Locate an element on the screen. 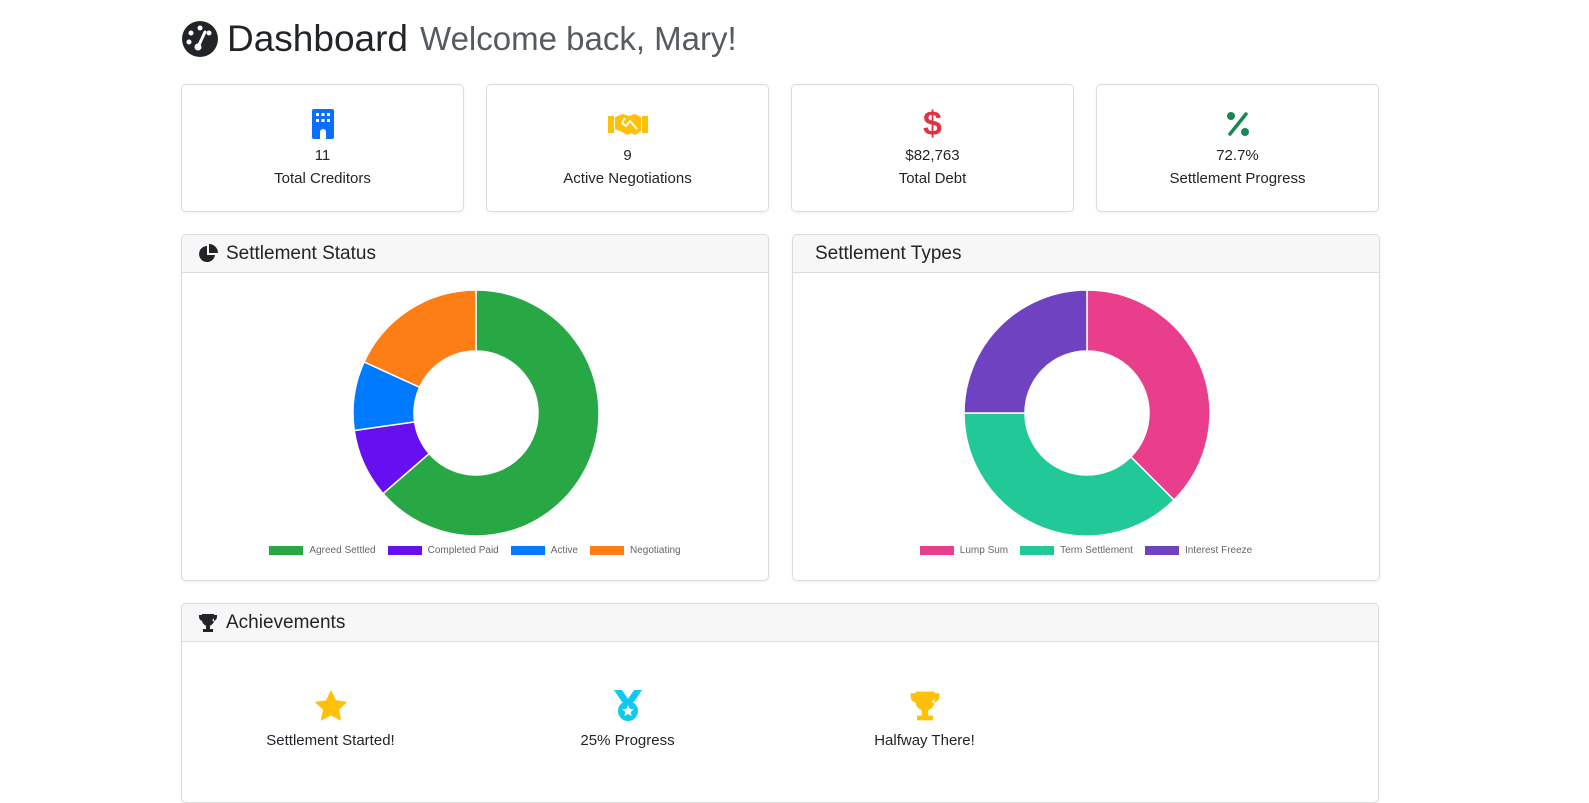  legend-item: Agreed Settled is located at coordinates (322, 550).